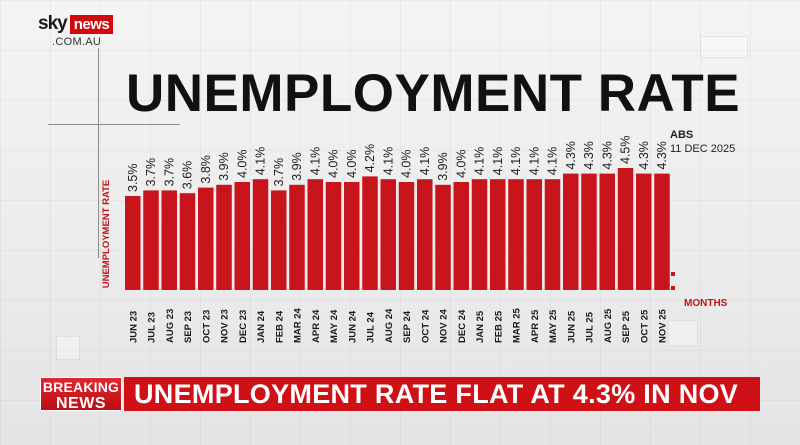 This screenshot has width=800, height=445. Describe the element at coordinates (206, 169) in the screenshot. I see `data-label: 3.8%` at that location.